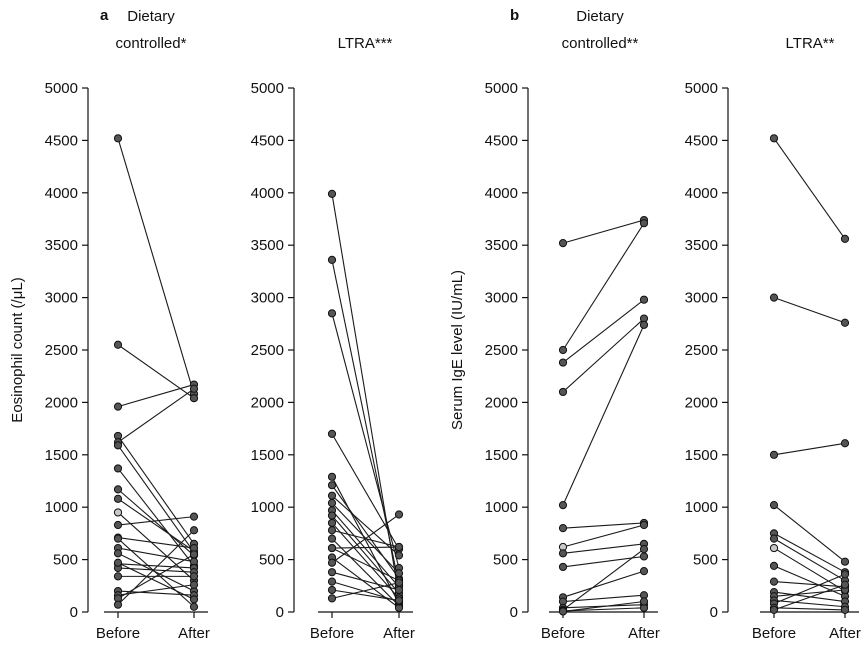 The image size is (867, 648). I want to click on y-axis-label-panel-b: Serum IgE level (IU/mL), so click(457, 350).